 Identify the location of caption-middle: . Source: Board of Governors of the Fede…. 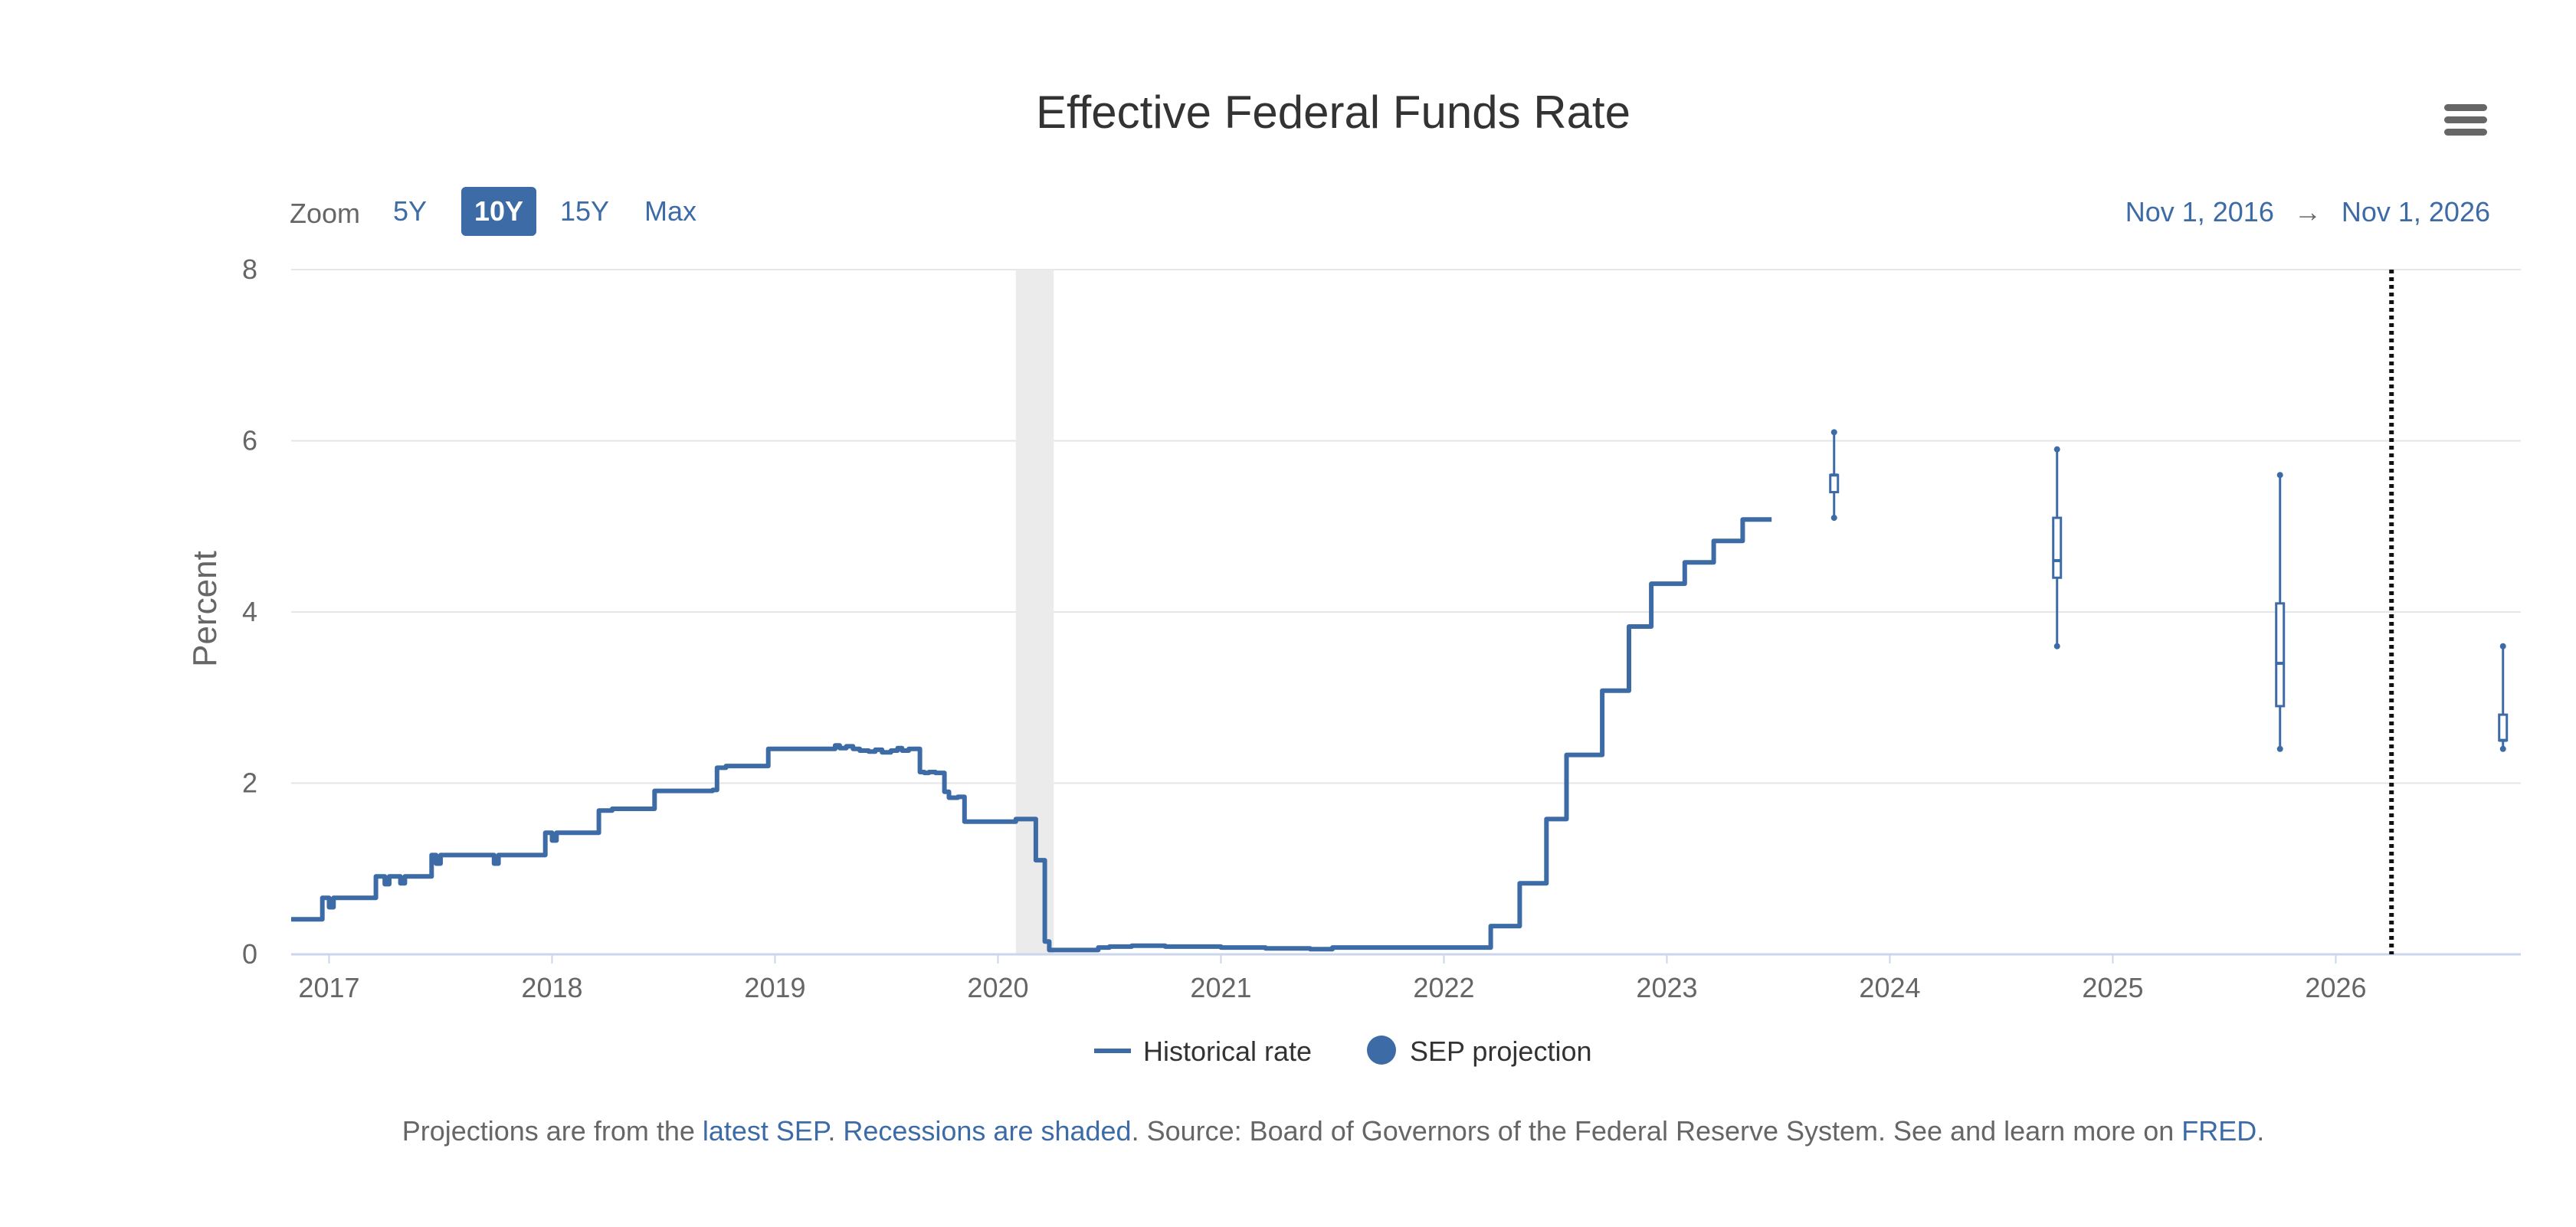
(1656, 1131).